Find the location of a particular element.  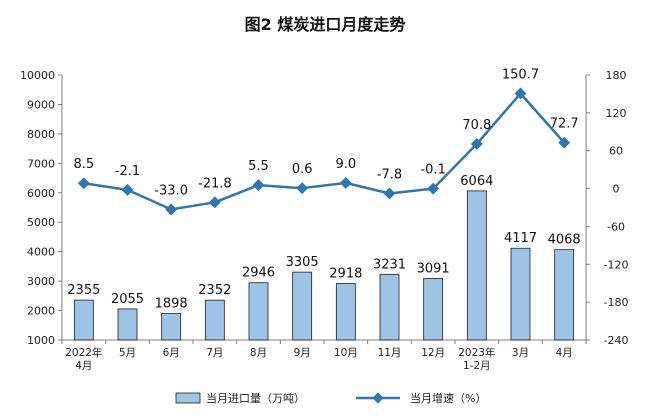

growth-value-label: -7.8 is located at coordinates (389, 174).